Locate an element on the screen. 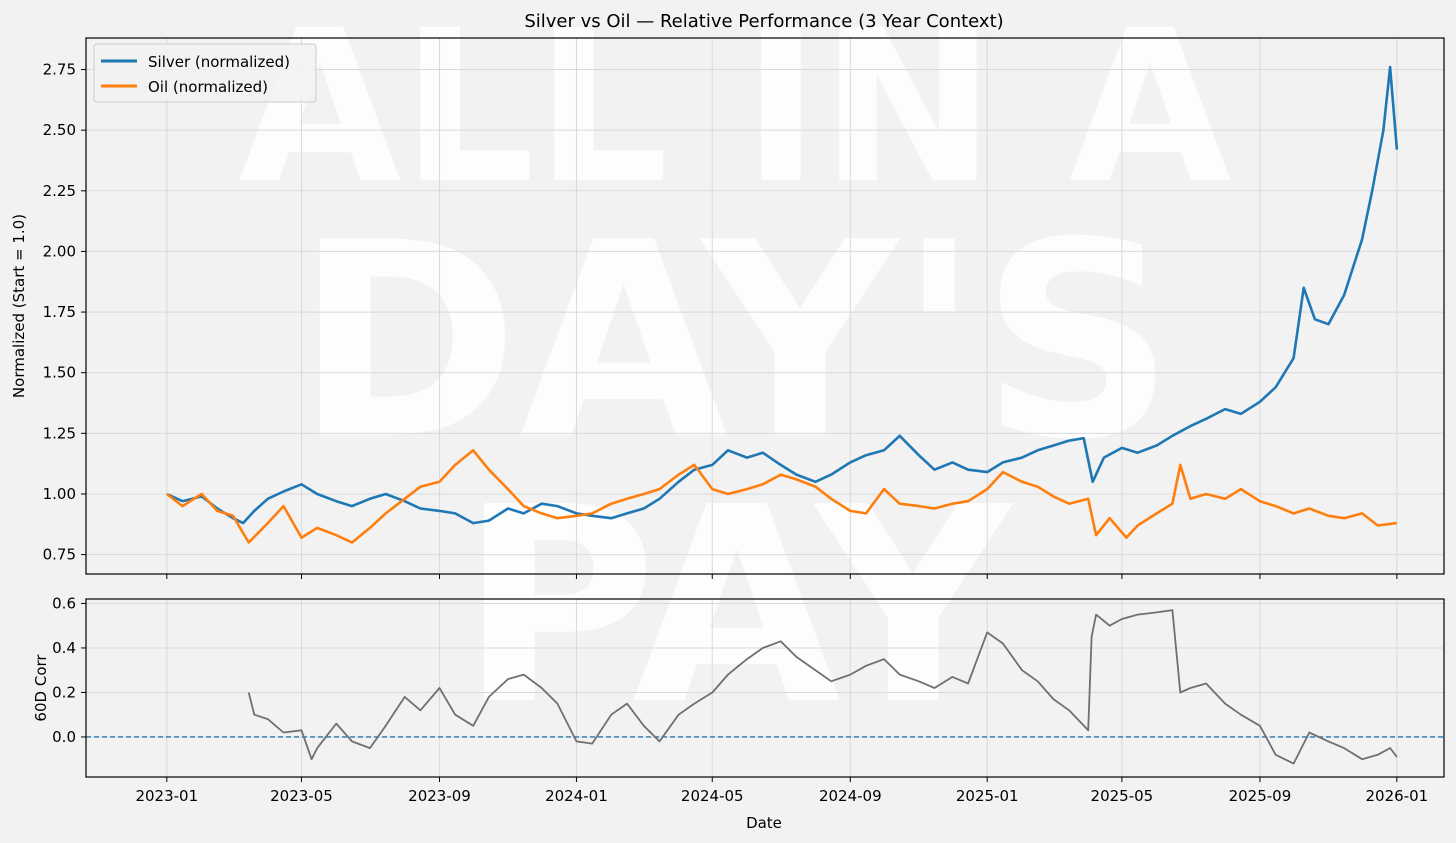 Image resolution: width=1456 pixels, height=843 pixels. price-y-tick-label: 0.75 is located at coordinates (59, 555).